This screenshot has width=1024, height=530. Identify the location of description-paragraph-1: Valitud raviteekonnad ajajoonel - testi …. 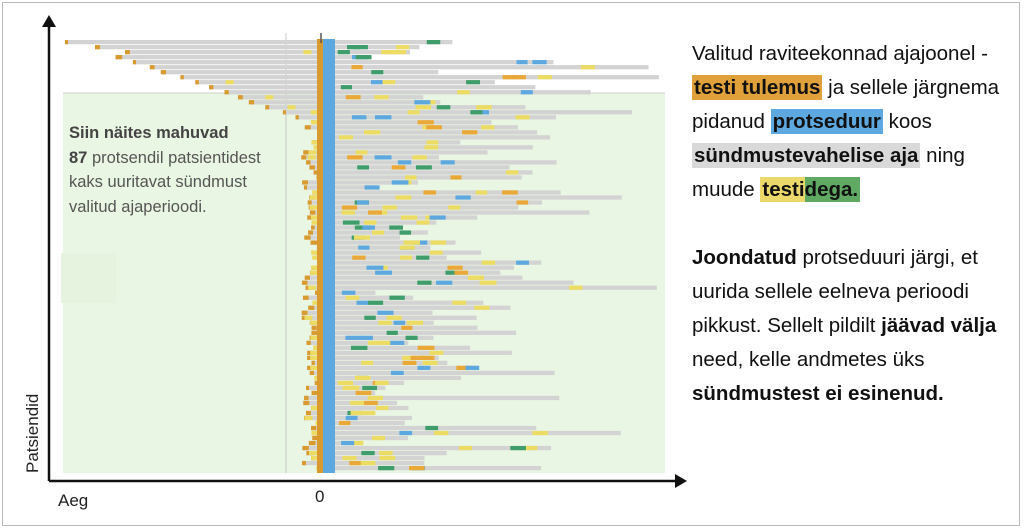
(852, 122).